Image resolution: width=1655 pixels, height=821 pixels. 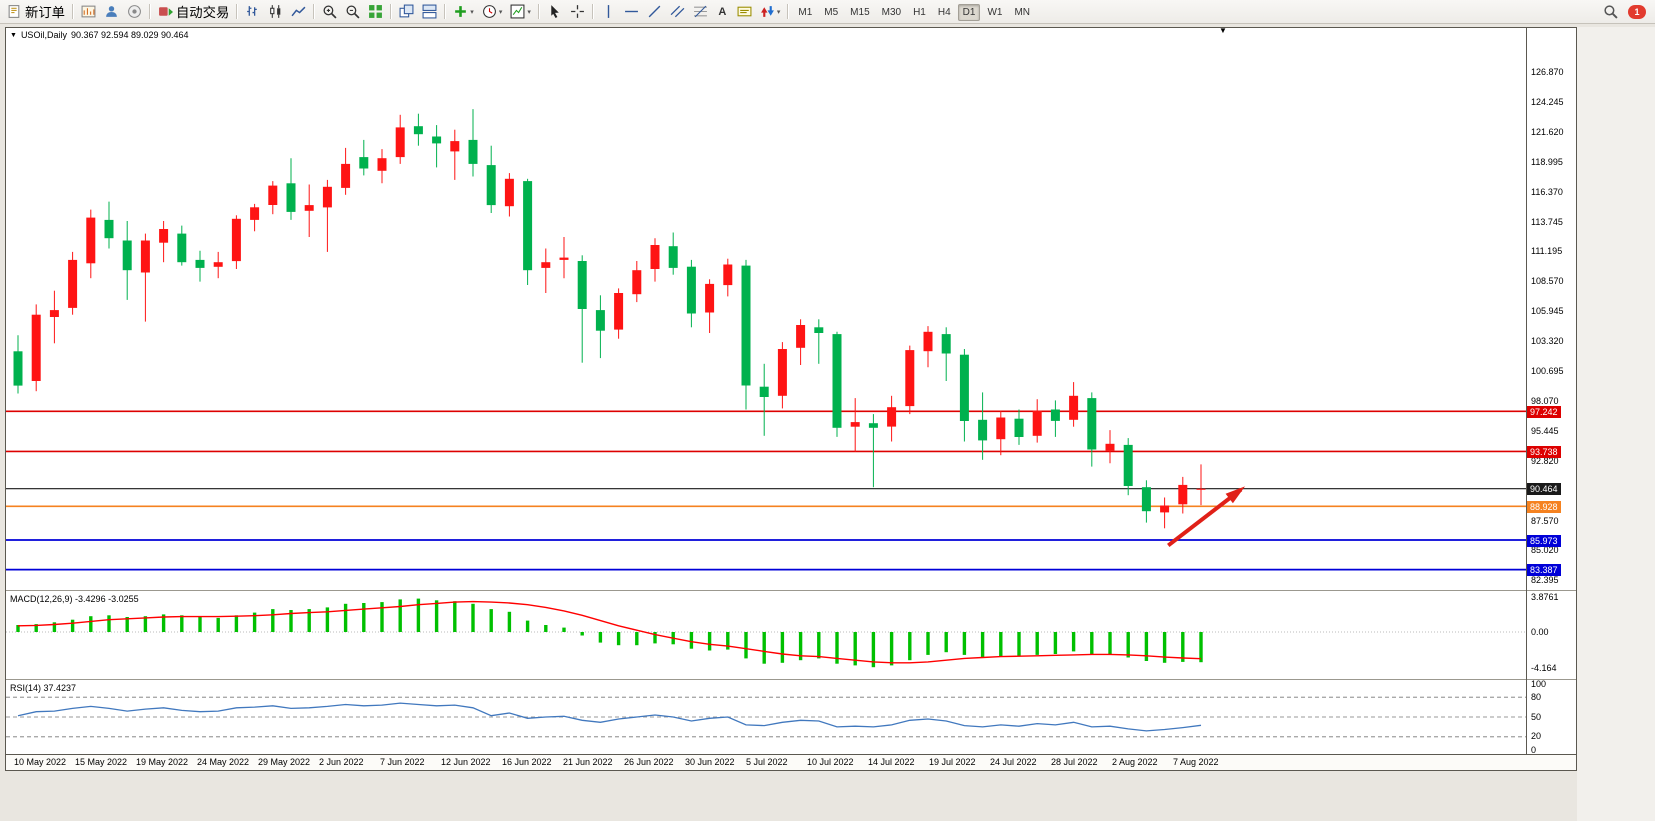 I want to click on timeframe-W1: W1, so click(x=995, y=12).